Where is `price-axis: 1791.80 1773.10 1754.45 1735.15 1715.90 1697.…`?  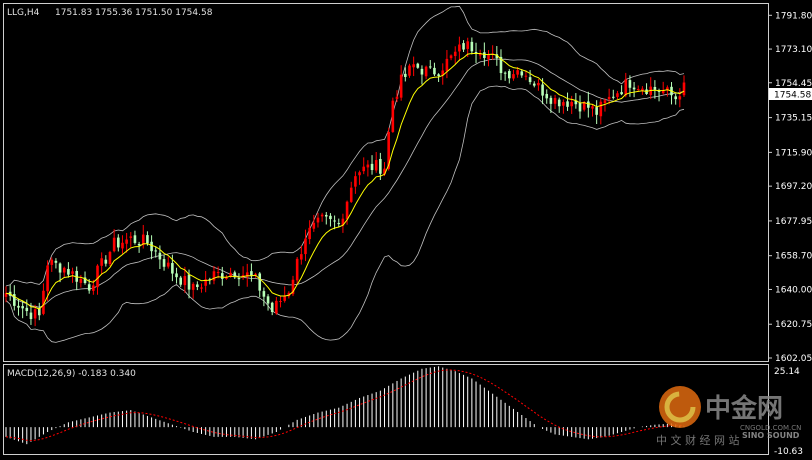 price-axis: 1791.80 1773.10 1754.45 1735.15 1715.90 1697.… is located at coordinates (790, 187).